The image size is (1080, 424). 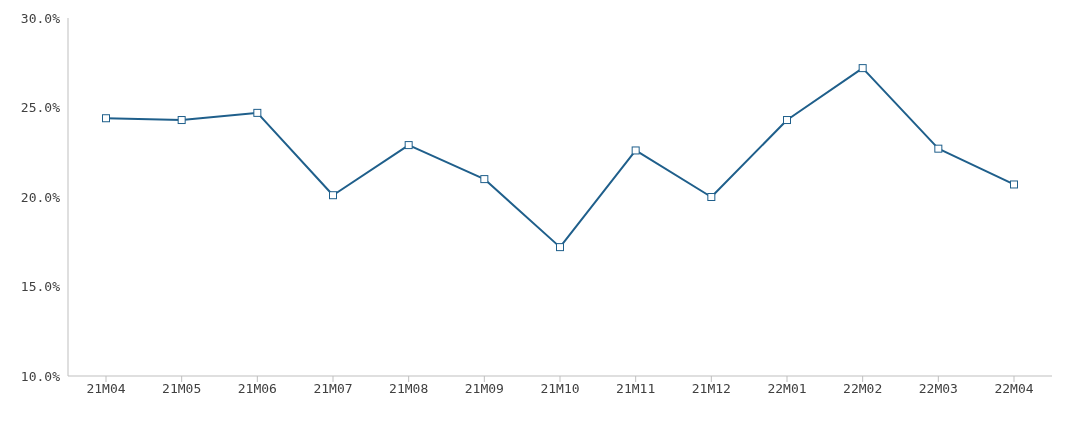 What do you see at coordinates (257, 389) in the screenshot?
I see `x-tick-label: 21M06` at bounding box center [257, 389].